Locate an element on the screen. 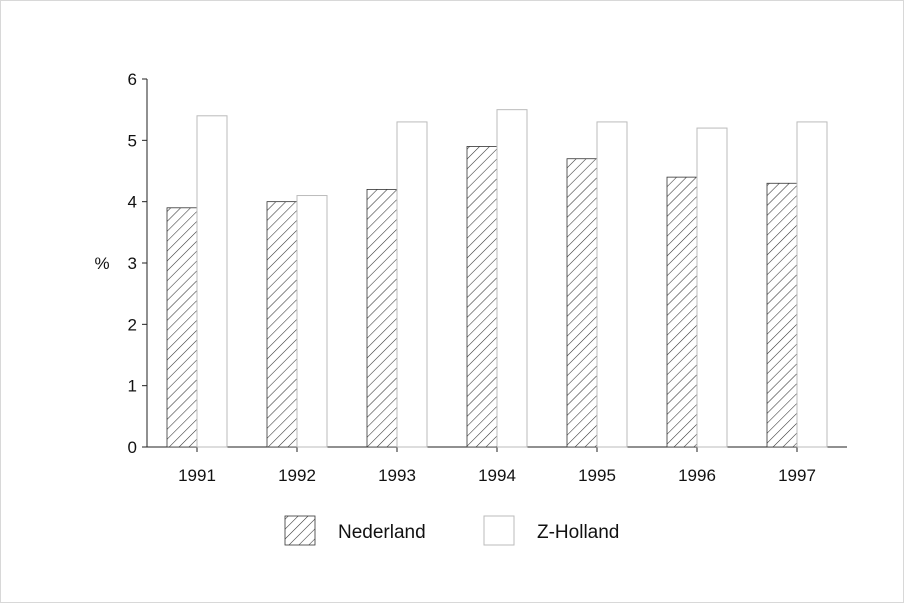 This screenshot has width=904, height=607. y-tick-label: 5 is located at coordinates (132, 140).